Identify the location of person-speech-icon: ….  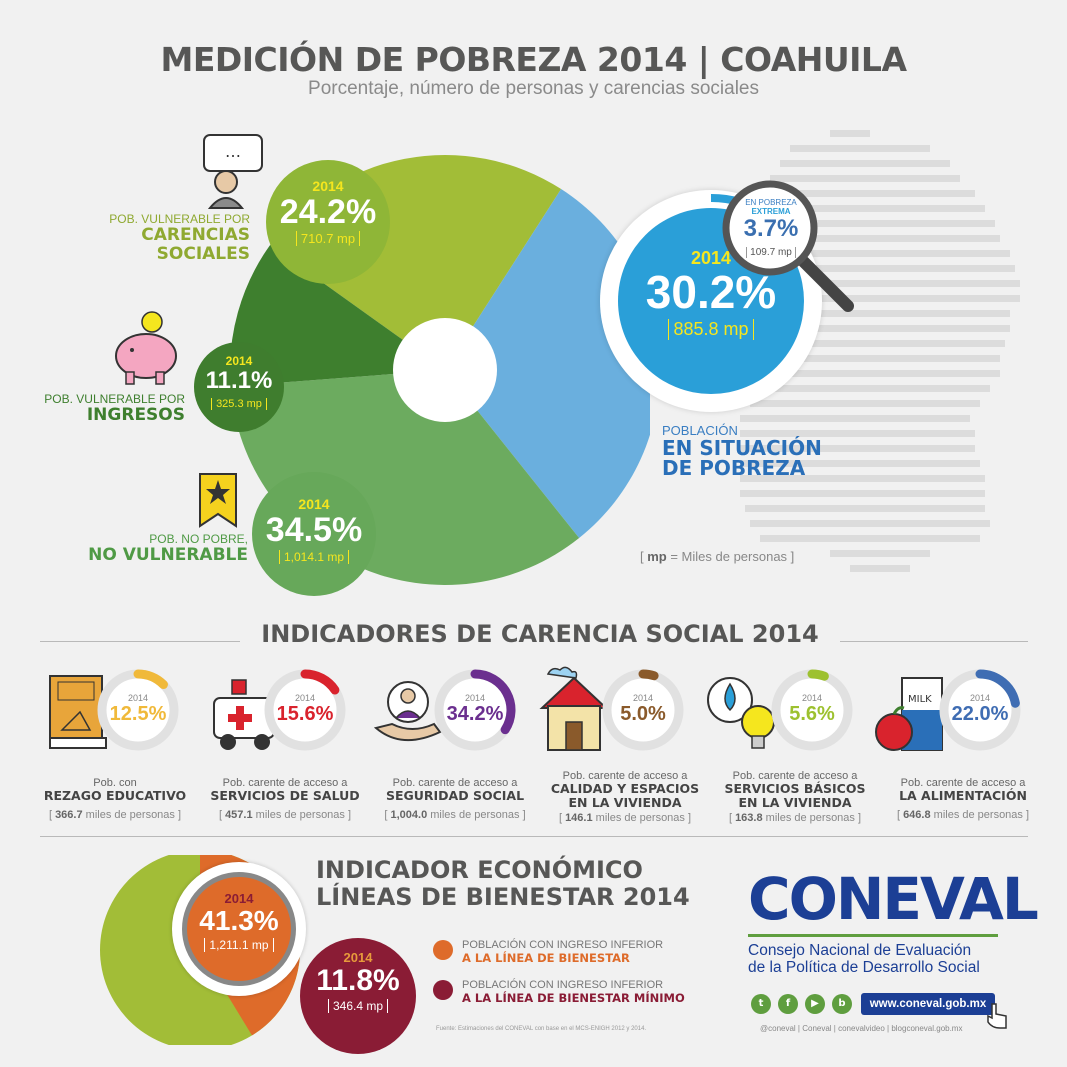
(233, 171).